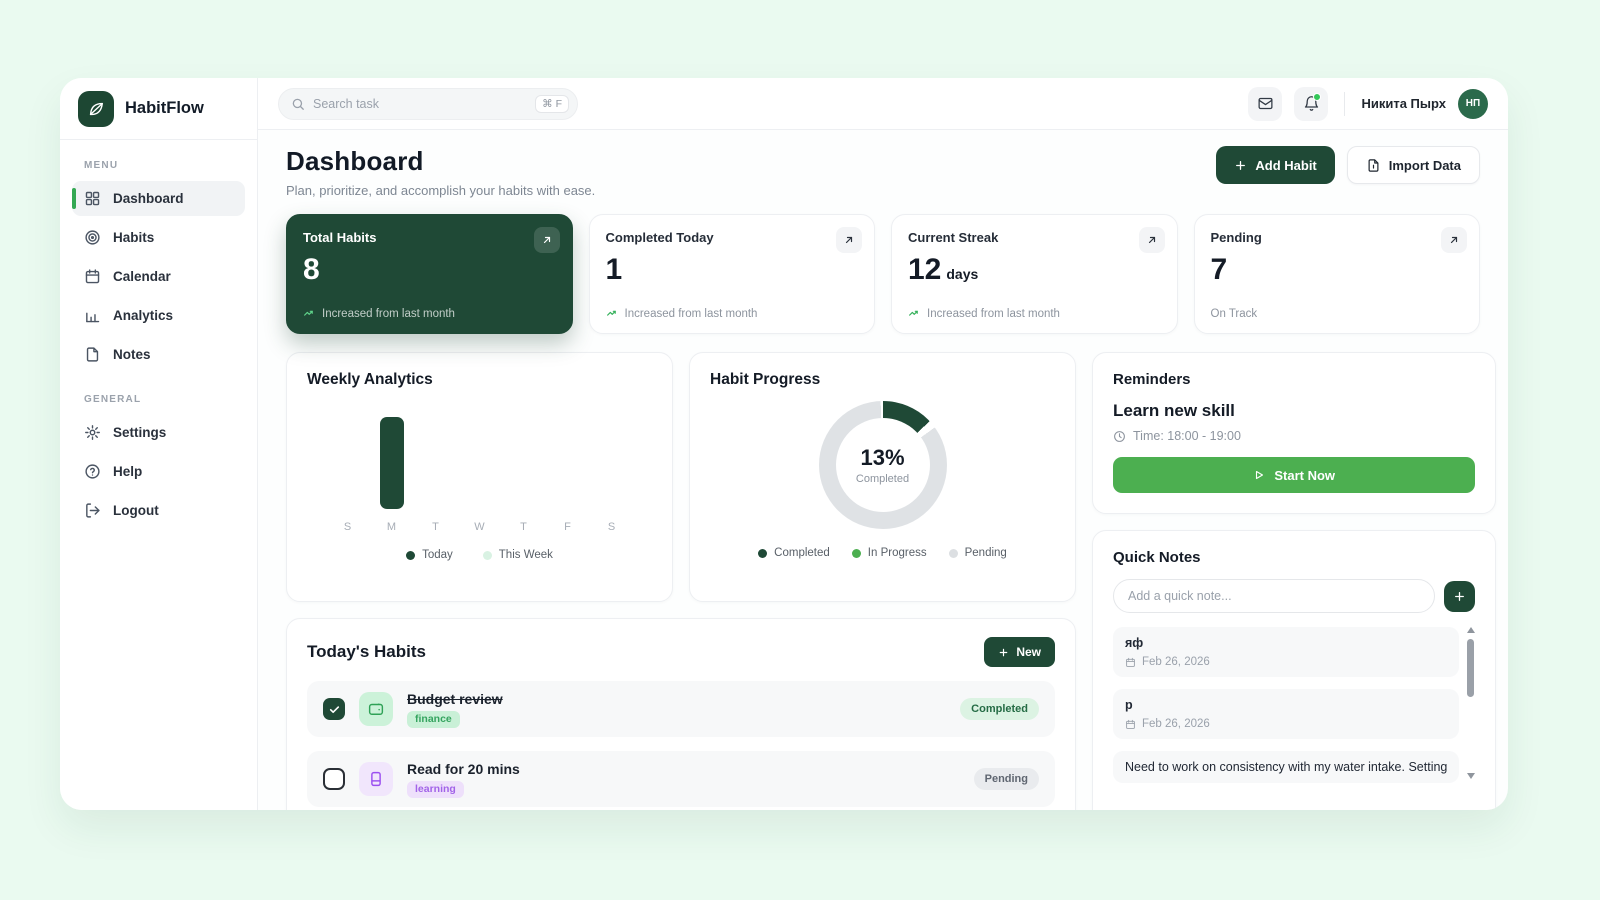 This screenshot has height=900, width=1600. Describe the element at coordinates (134, 237) in the screenshot. I see `sidebar-item-label: Habits` at that location.